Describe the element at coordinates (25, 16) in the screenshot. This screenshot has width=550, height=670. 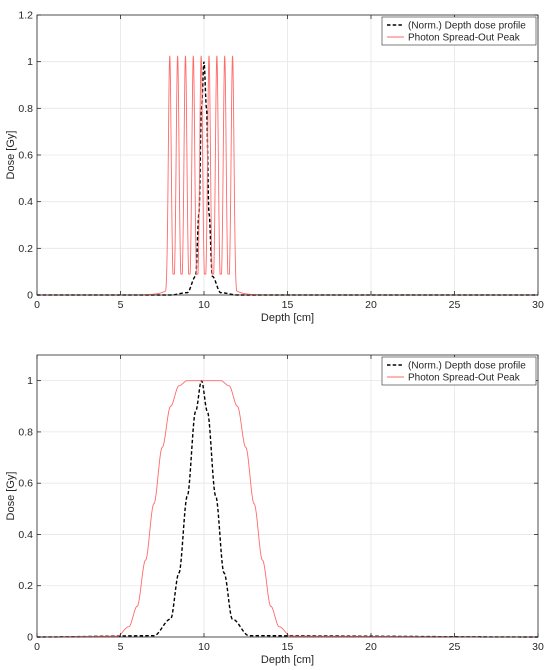
I see `y-tick-label: 1.2` at that location.